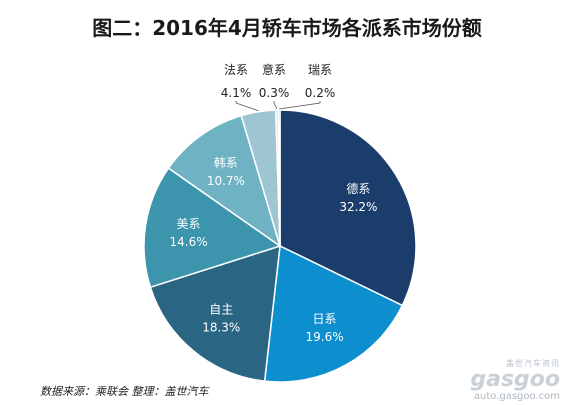  I want to click on compiler-text: 整理：盖世汽车, so click(170, 391).